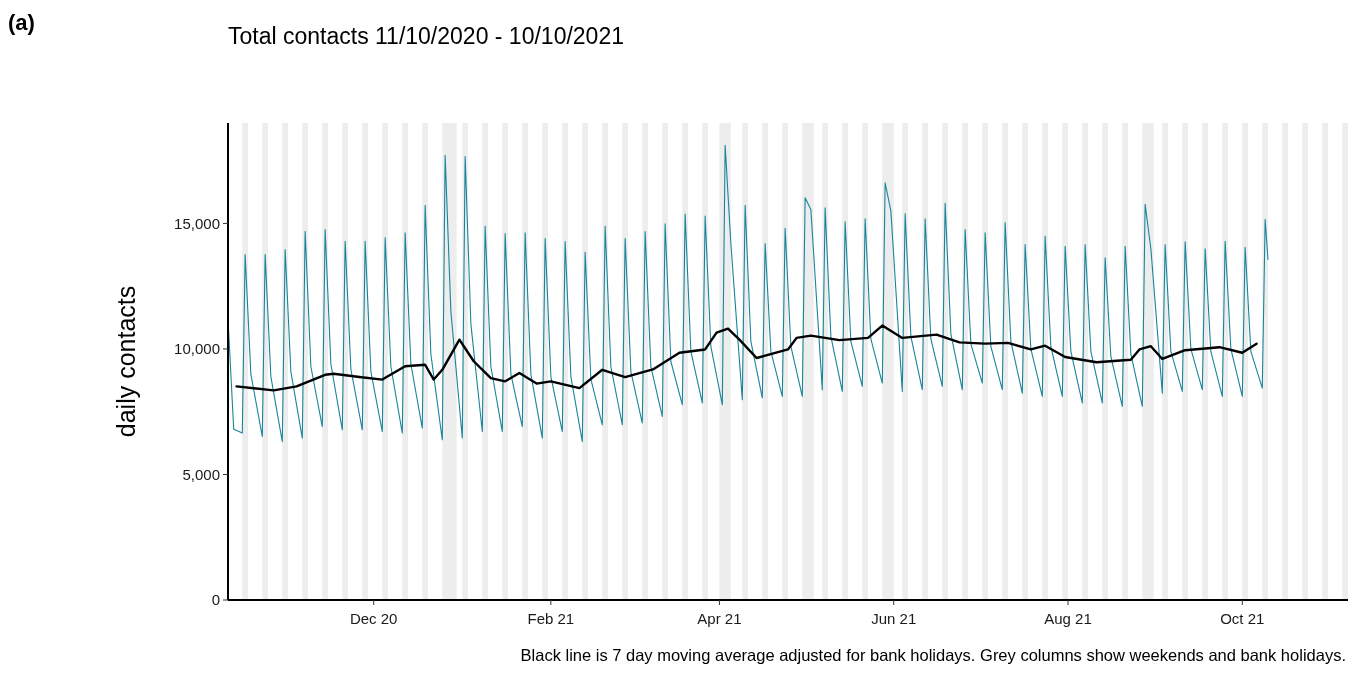 The image size is (1357, 674). I want to click on y-tick-label: 10,000, so click(197, 349).